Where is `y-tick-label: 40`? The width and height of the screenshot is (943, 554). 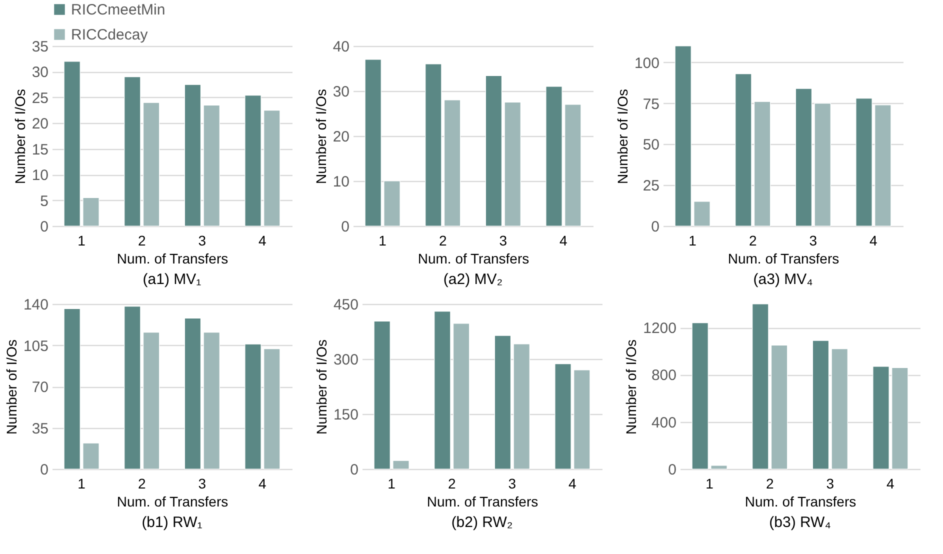
y-tick-label: 40 is located at coordinates (341, 47).